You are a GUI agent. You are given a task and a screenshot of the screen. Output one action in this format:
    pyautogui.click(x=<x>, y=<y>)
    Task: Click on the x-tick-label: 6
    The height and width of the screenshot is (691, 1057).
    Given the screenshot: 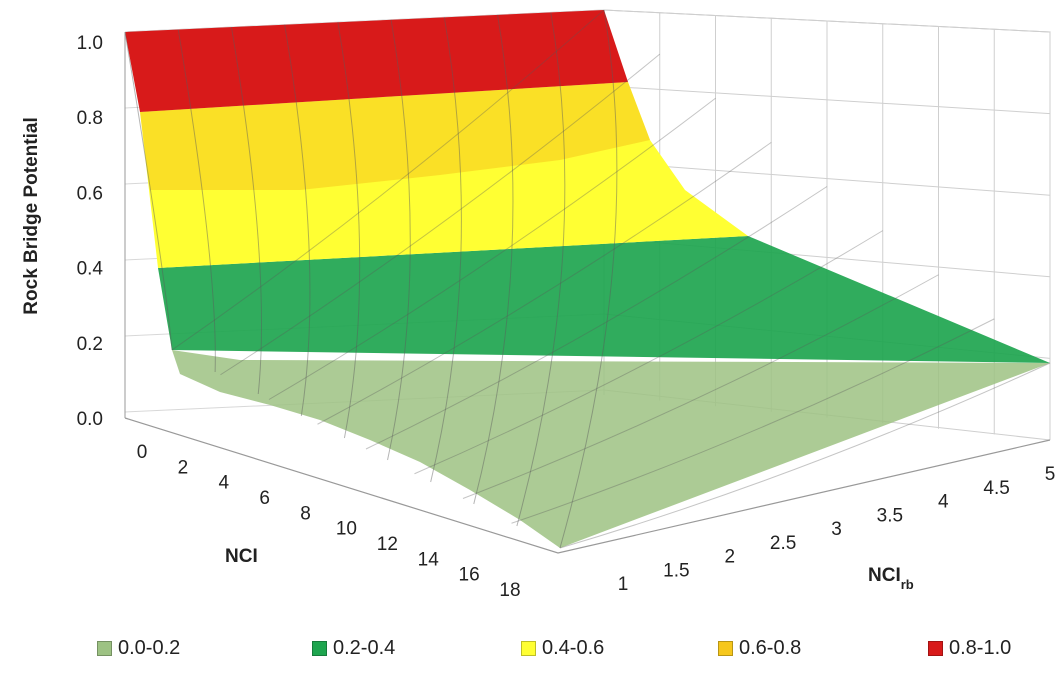 What is the action you would take?
    pyautogui.click(x=264, y=498)
    